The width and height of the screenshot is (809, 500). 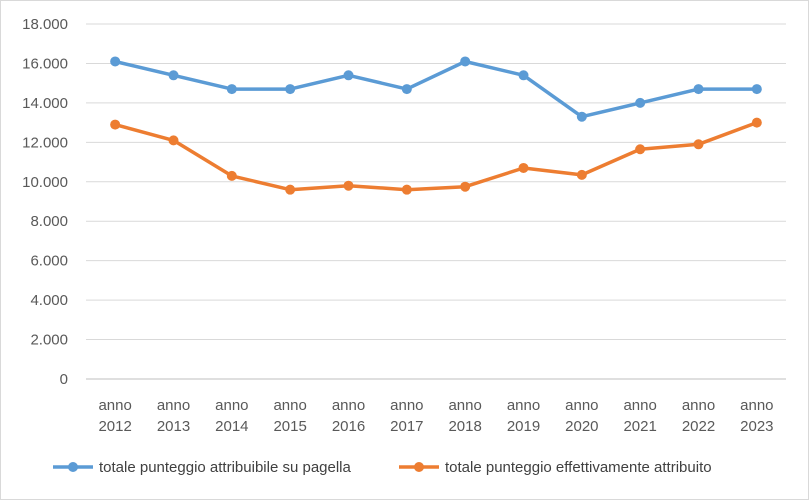 I want to click on y-tick-label: 0, so click(x=64, y=379).